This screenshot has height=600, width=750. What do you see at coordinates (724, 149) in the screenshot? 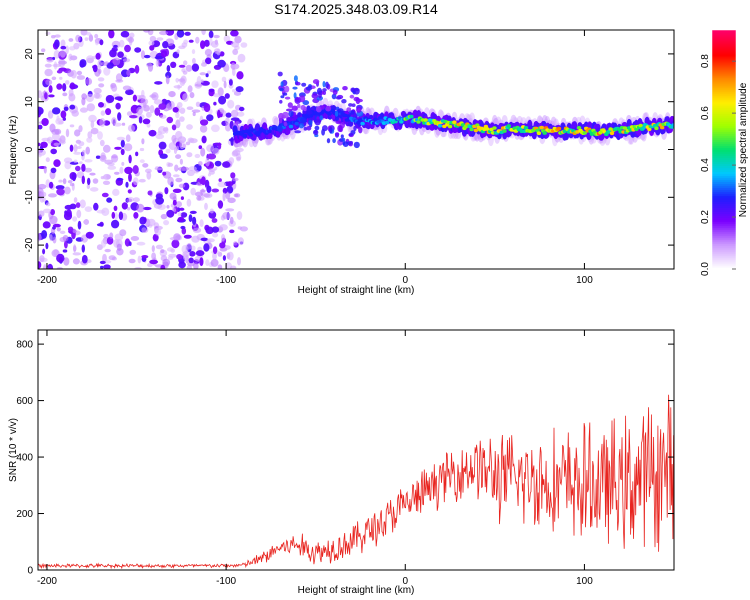
I see `colorbar-border` at bounding box center [724, 149].